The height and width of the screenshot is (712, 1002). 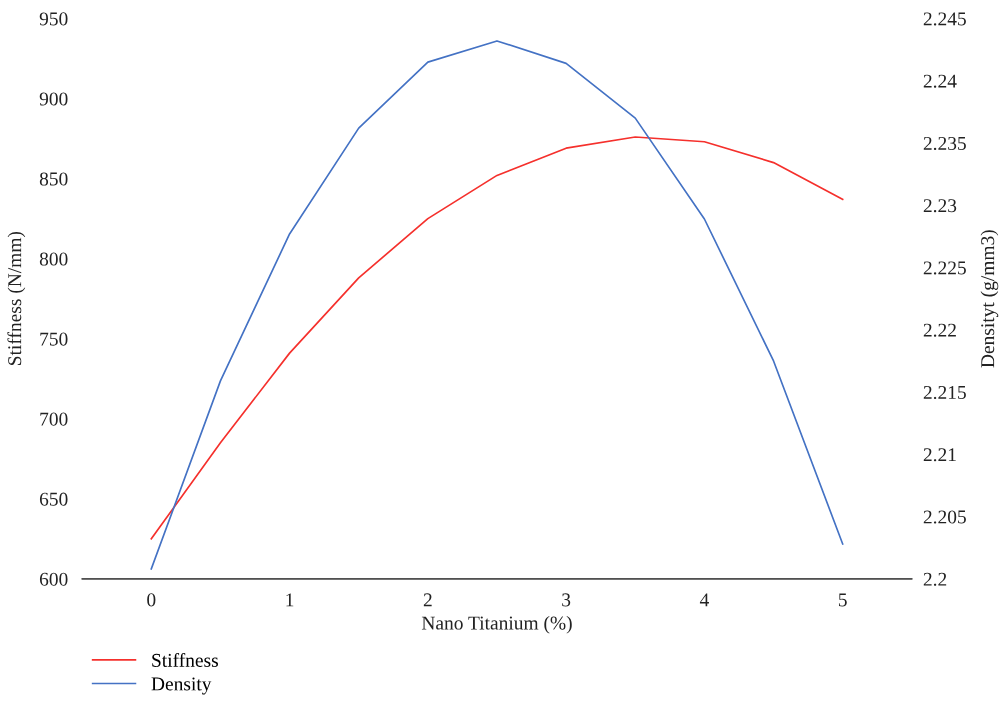 I want to click on y-tick-label: 600, so click(x=53, y=579).